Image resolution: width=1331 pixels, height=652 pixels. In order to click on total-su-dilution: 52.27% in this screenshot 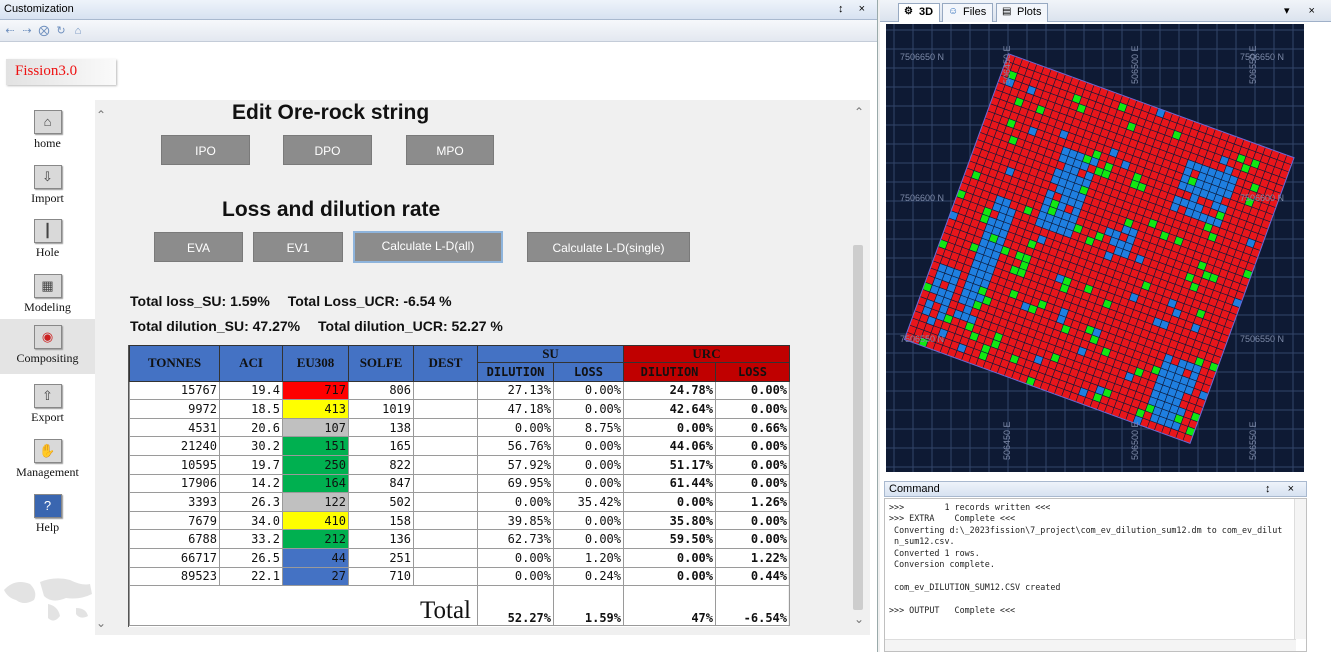, I will do `click(515, 606)`.